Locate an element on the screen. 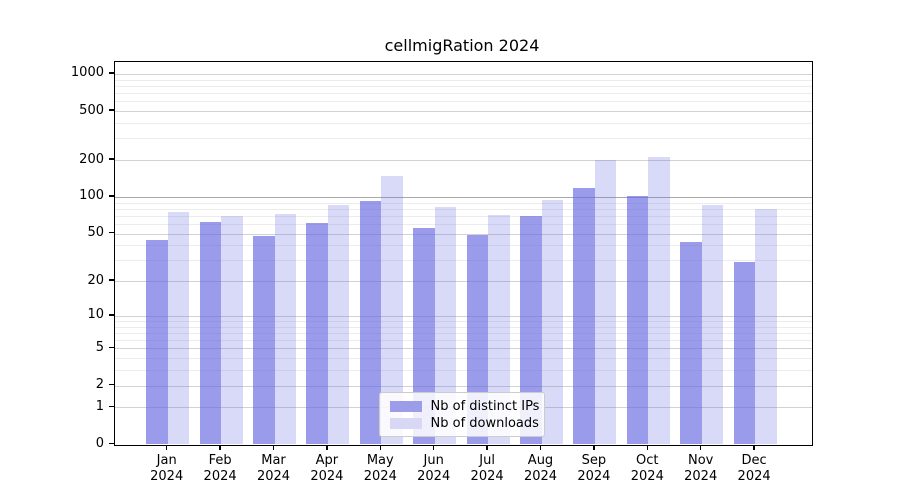  chart-title: cellmigRation 2024 is located at coordinates (462, 45).